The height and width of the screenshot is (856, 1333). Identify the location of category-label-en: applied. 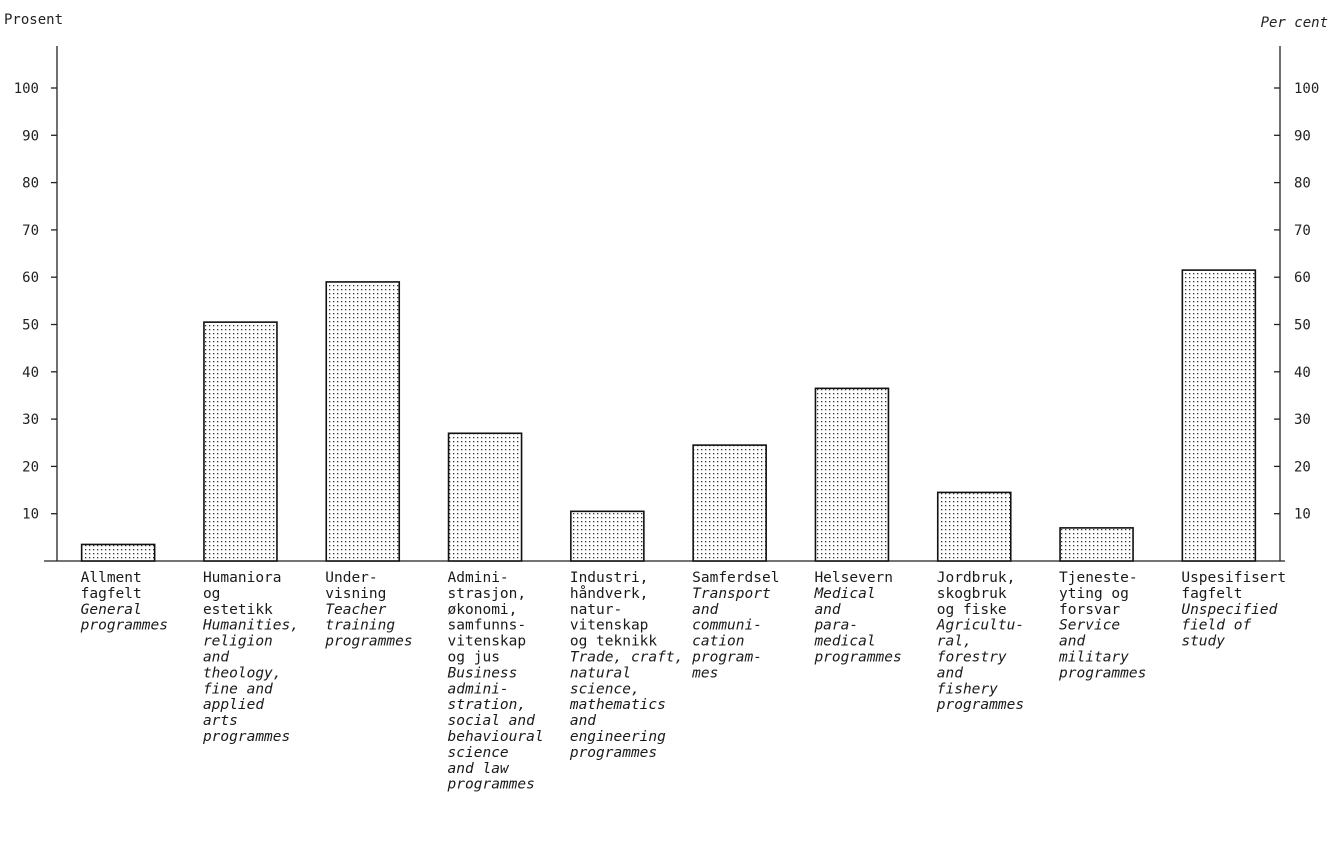
(233, 705).